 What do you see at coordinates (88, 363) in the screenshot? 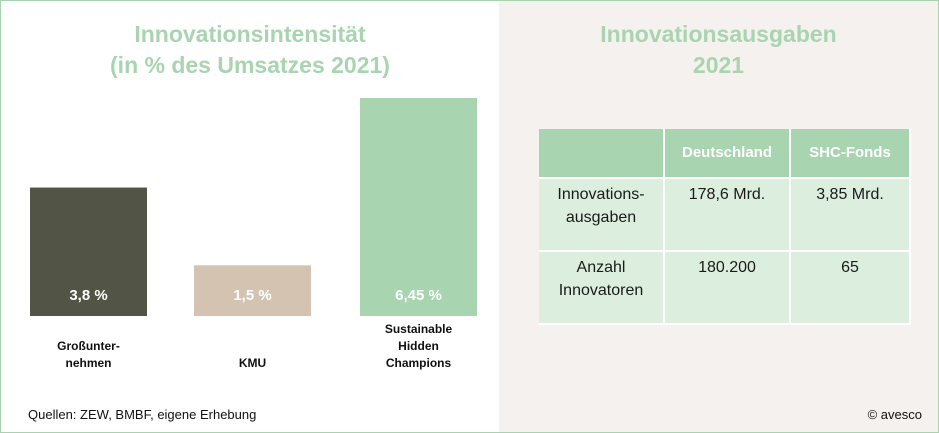
I see `category-label-line: nehmen` at bounding box center [88, 363].